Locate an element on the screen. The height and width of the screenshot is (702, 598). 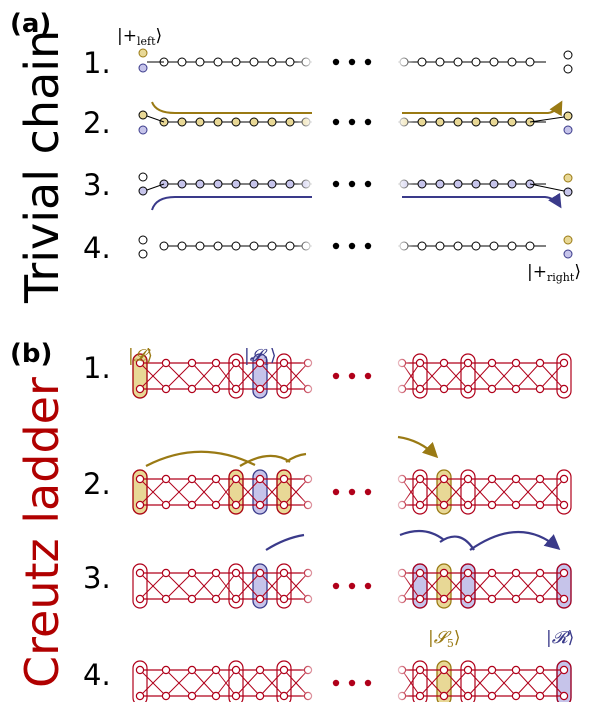
gold-hop-arc is located at coordinates (265, 460).